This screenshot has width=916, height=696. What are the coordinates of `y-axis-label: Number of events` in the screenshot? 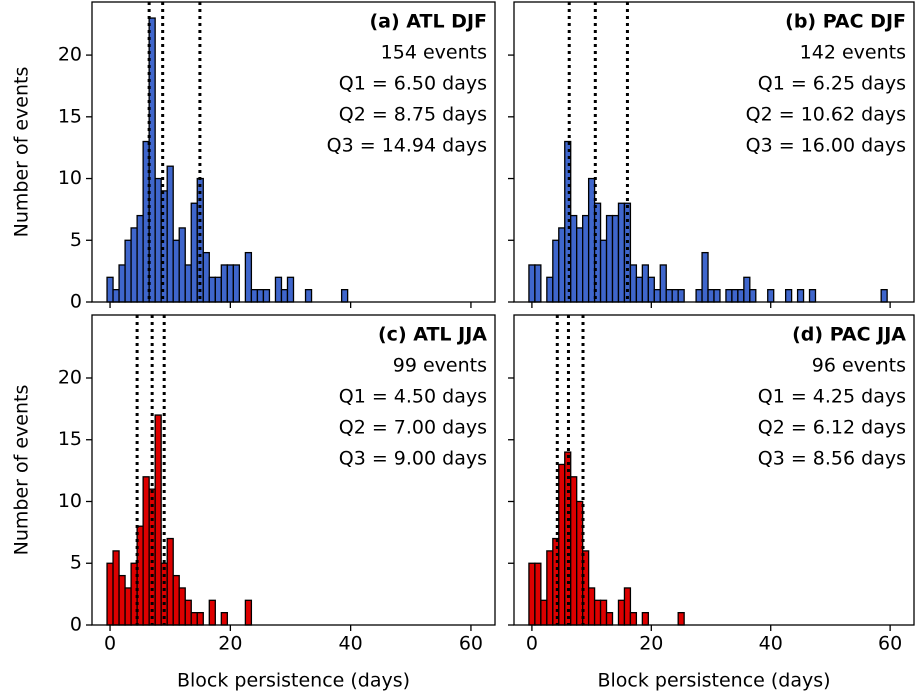 It's located at (22, 152).